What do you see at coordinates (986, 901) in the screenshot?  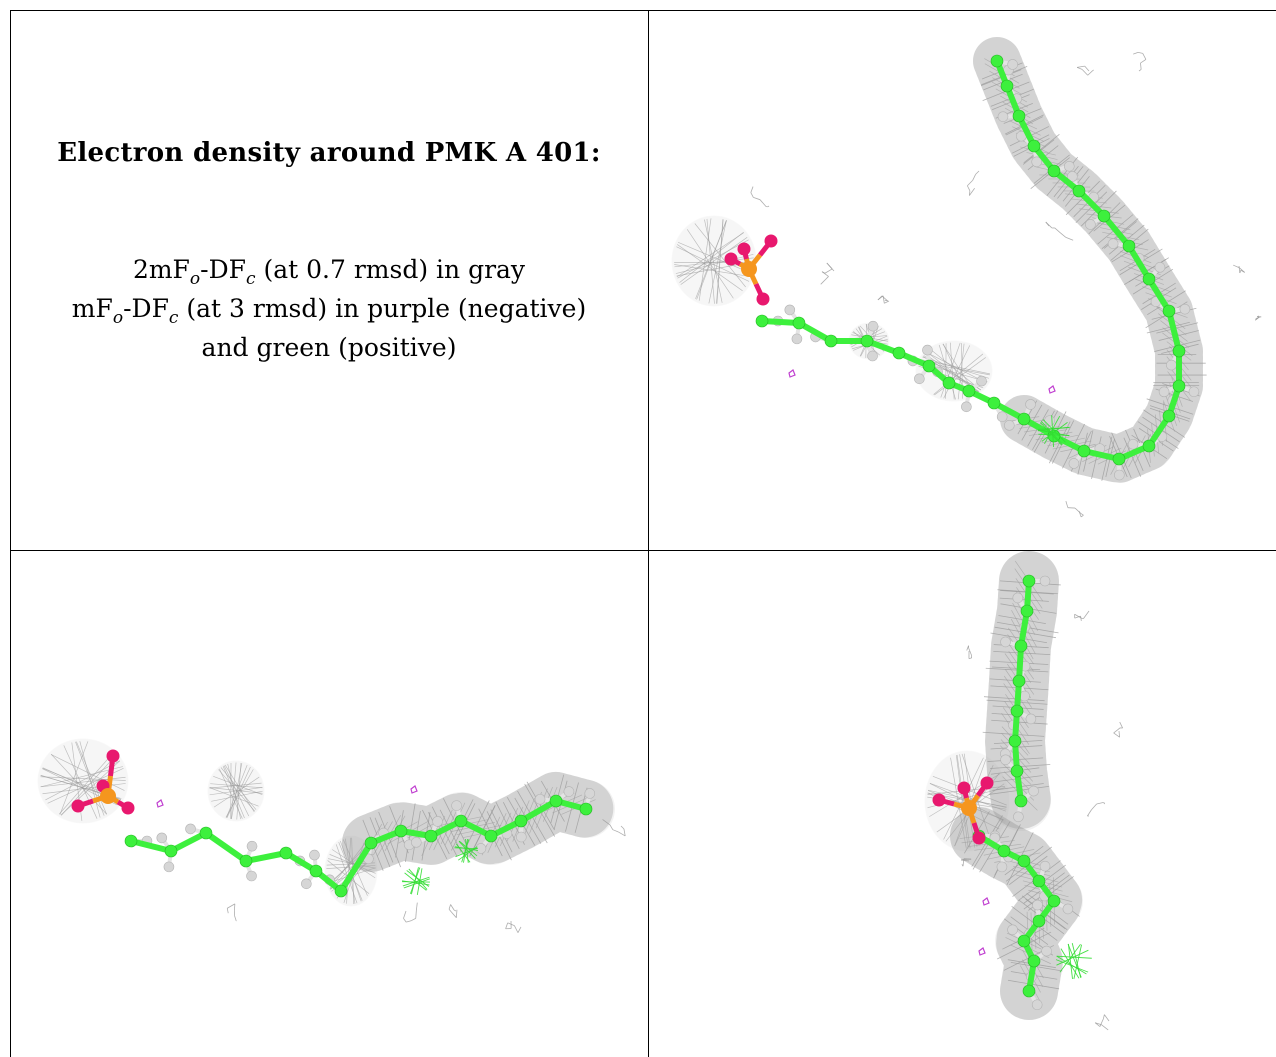 I see `negative-density` at bounding box center [986, 901].